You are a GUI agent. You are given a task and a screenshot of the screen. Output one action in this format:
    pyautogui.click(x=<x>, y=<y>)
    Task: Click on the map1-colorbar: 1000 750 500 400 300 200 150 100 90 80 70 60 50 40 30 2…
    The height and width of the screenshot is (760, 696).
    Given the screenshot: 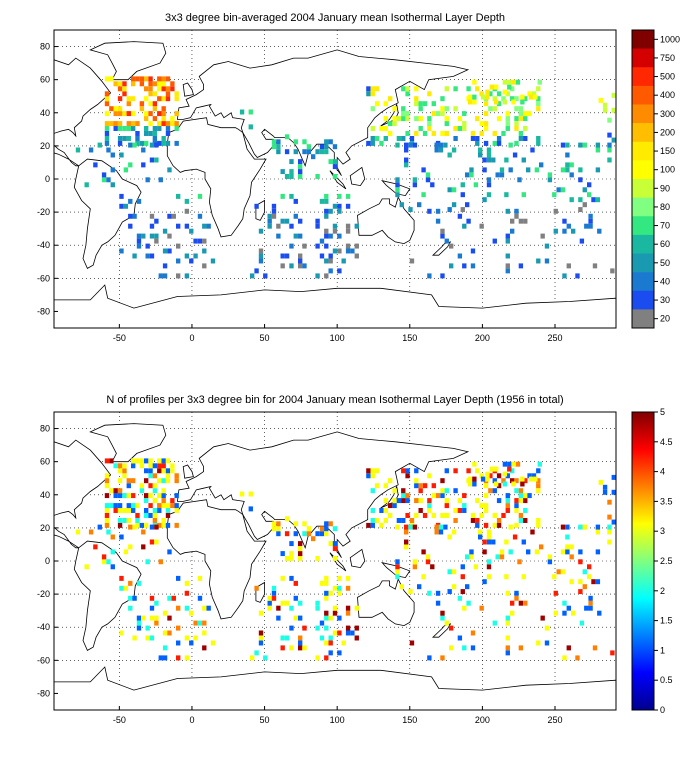 What is the action you would take?
    pyautogui.click(x=655, y=179)
    